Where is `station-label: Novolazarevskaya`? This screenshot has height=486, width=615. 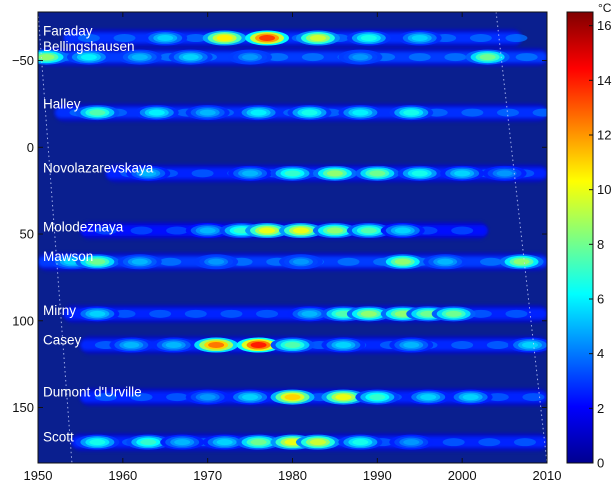
station-label: Novolazarevskaya is located at coordinates (98, 168).